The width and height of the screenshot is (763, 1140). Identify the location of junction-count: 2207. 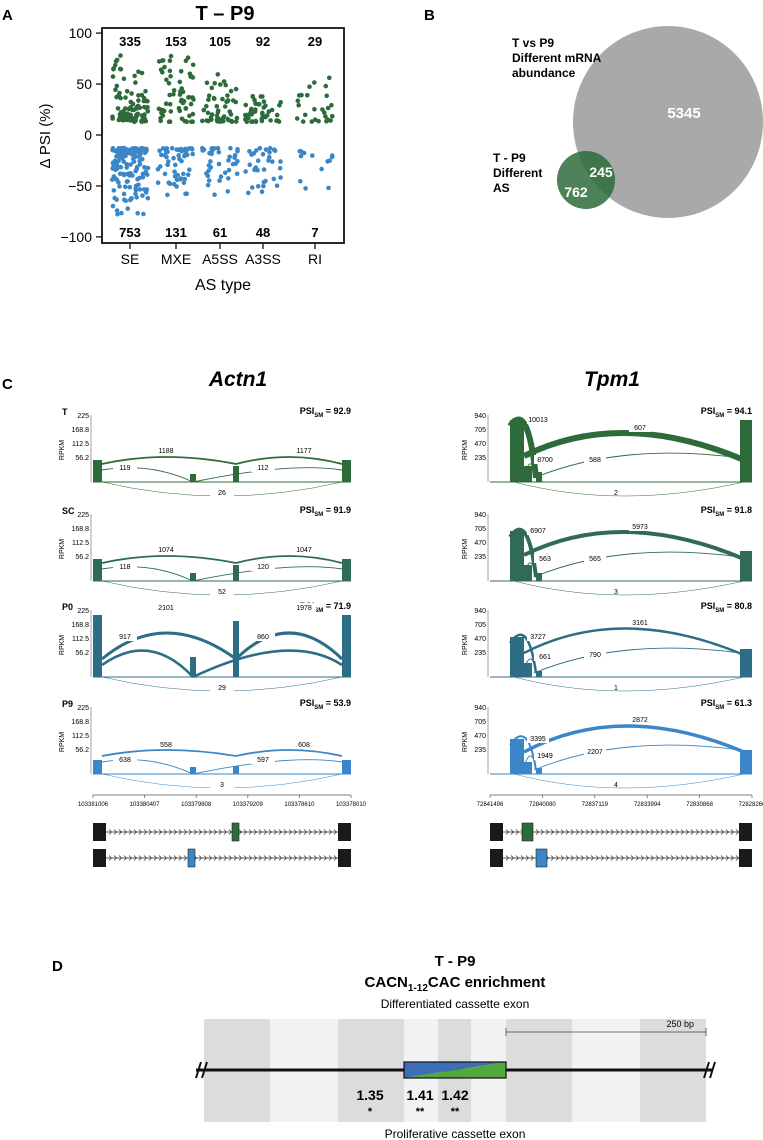
(595, 752).